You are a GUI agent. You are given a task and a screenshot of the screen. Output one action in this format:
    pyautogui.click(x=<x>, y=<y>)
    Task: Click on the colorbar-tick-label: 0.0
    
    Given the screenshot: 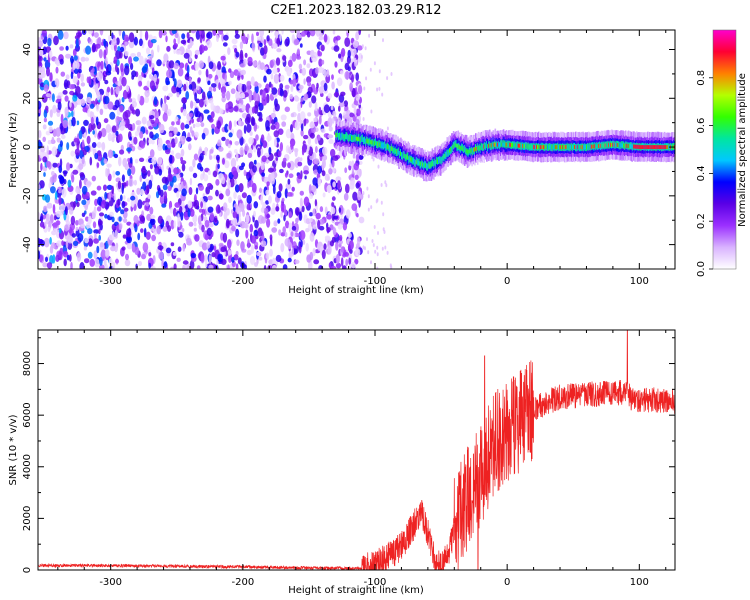 What is the action you would take?
    pyautogui.click(x=701, y=269)
    